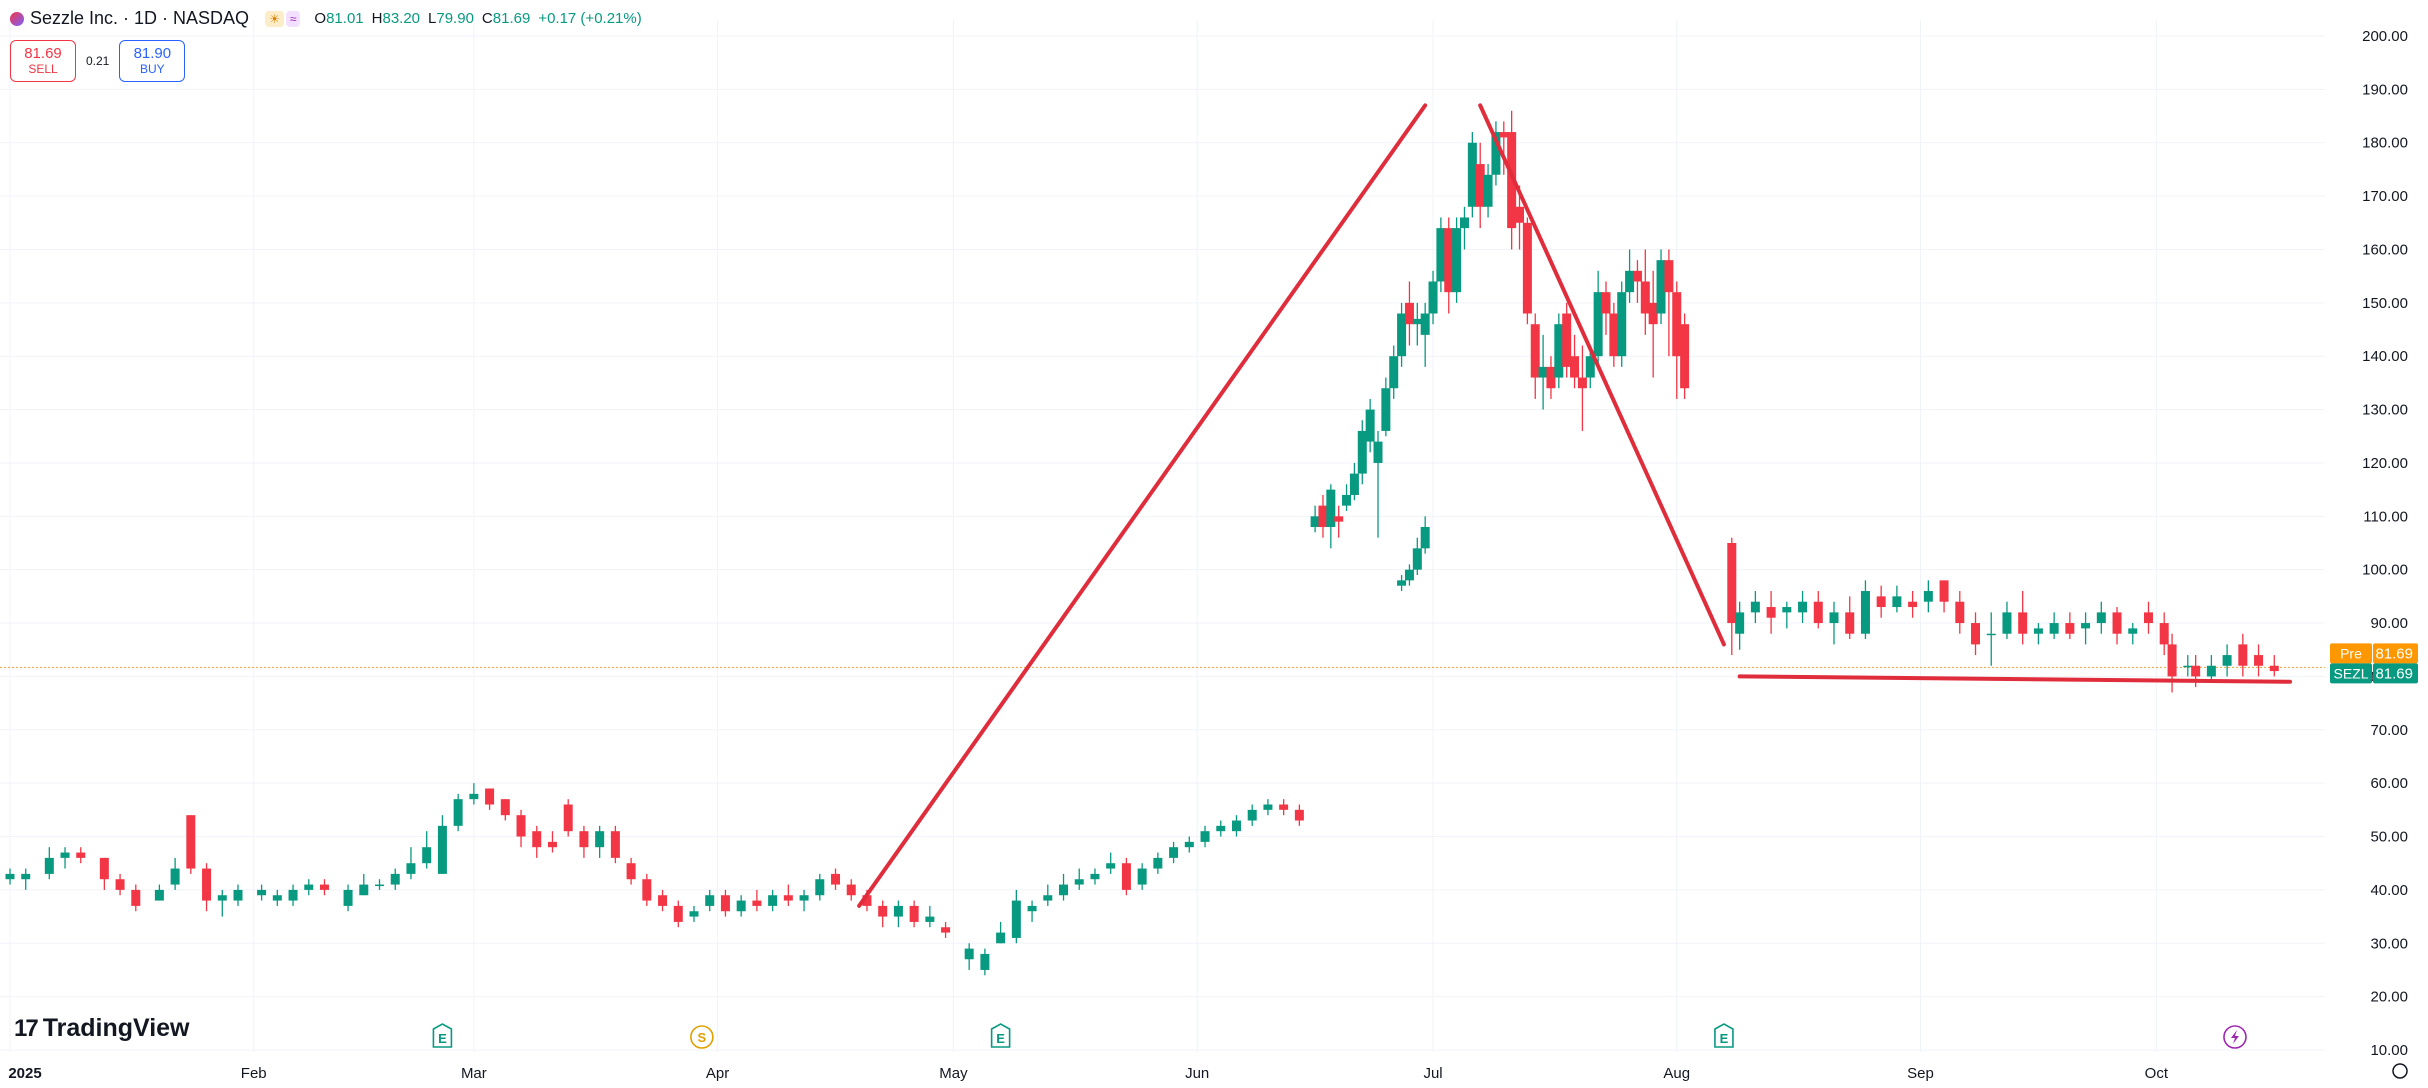 This screenshot has height=1088, width=2428. Describe the element at coordinates (98, 61) in the screenshot. I see `trade-panel: 81.69 SELL 0.21 81.90 BUY` at that location.